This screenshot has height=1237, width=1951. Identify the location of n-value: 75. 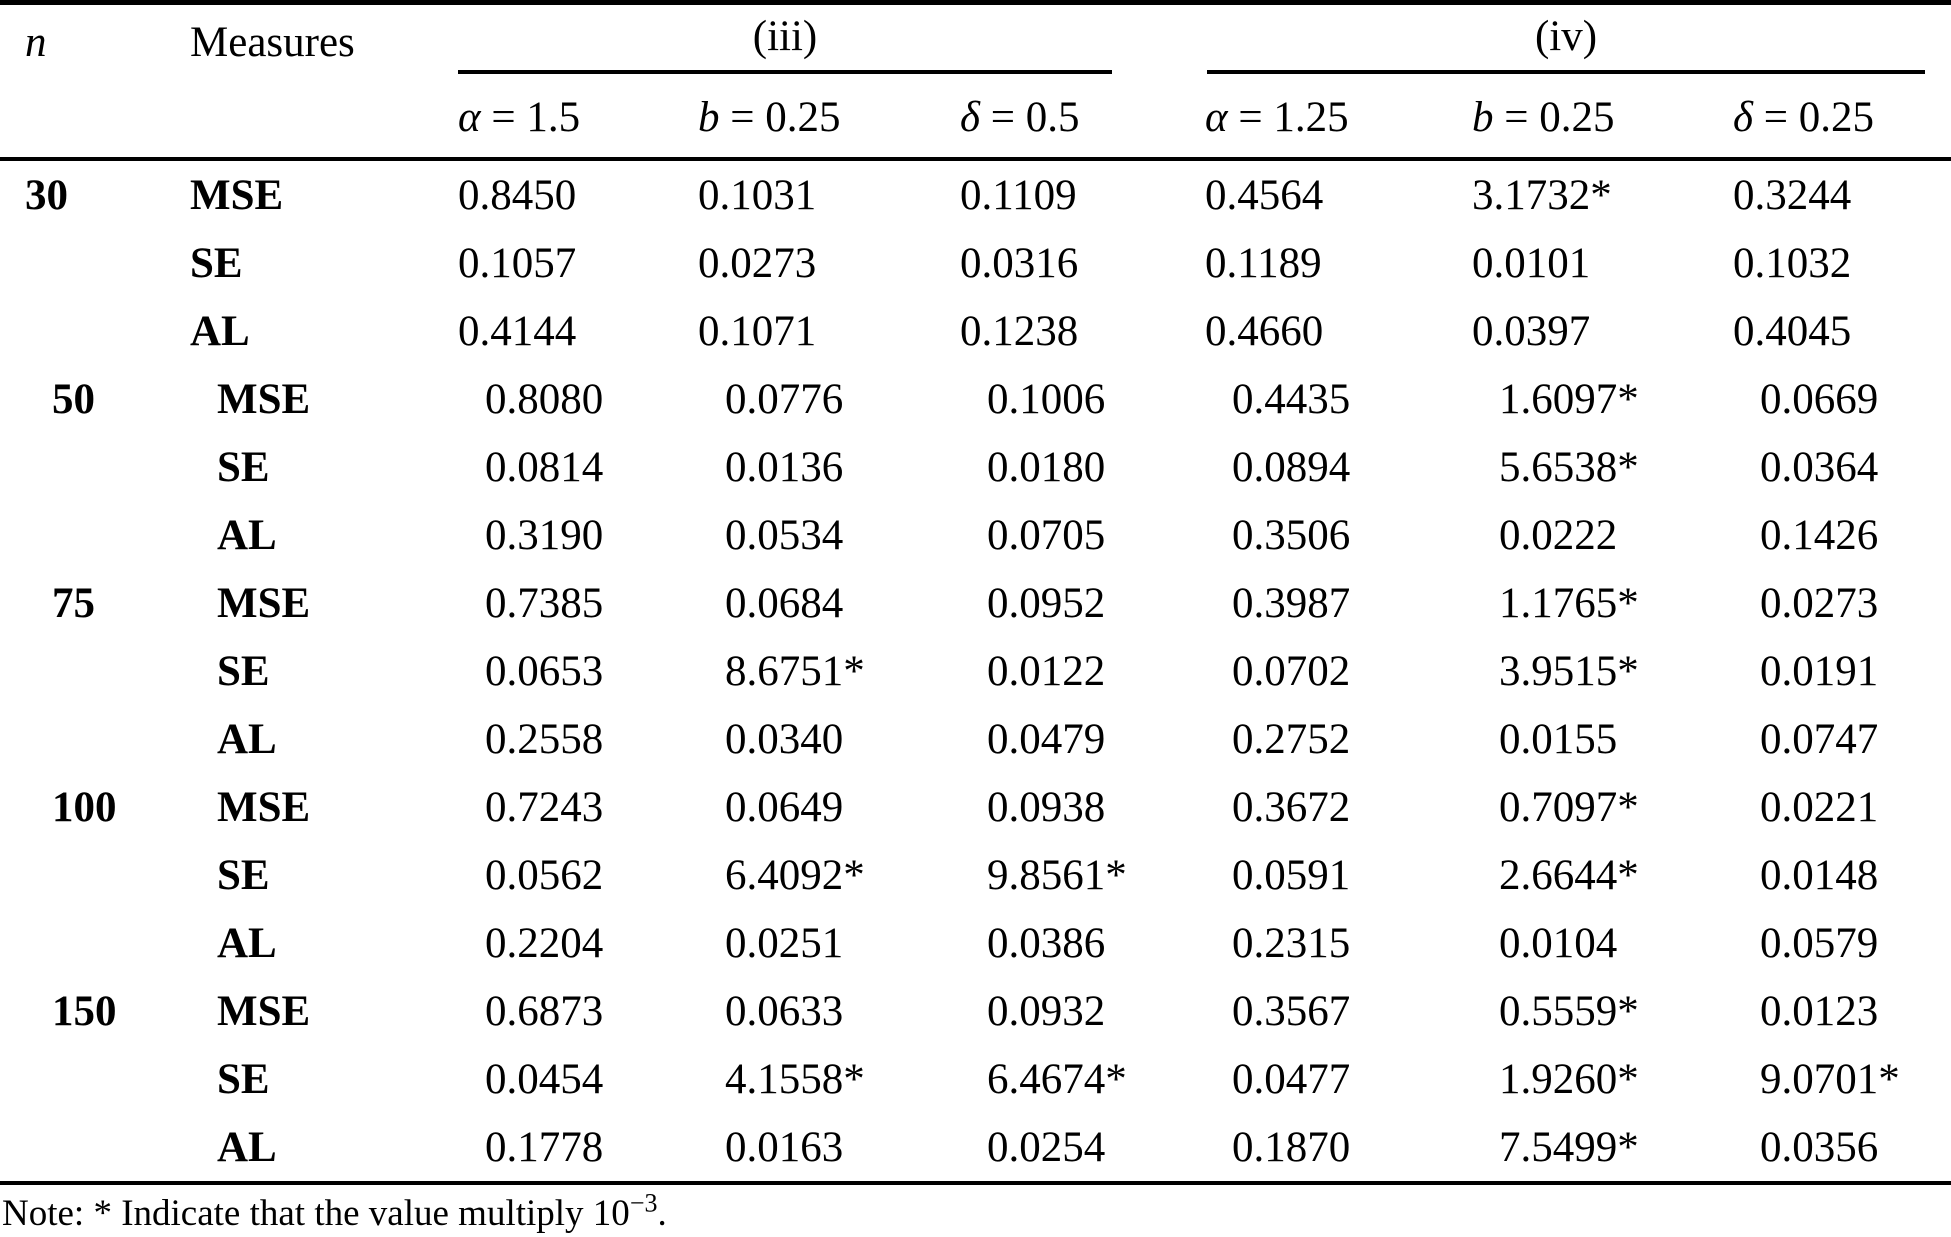
(73, 603).